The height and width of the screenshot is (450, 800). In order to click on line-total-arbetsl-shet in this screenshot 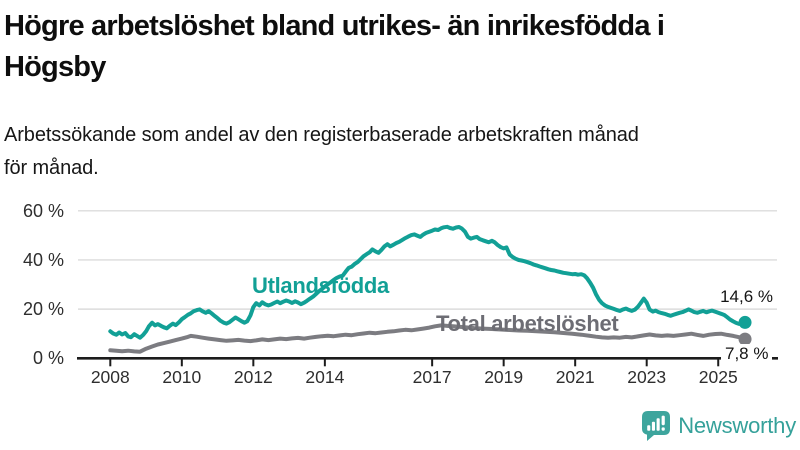, I will do `click(427, 338)`.